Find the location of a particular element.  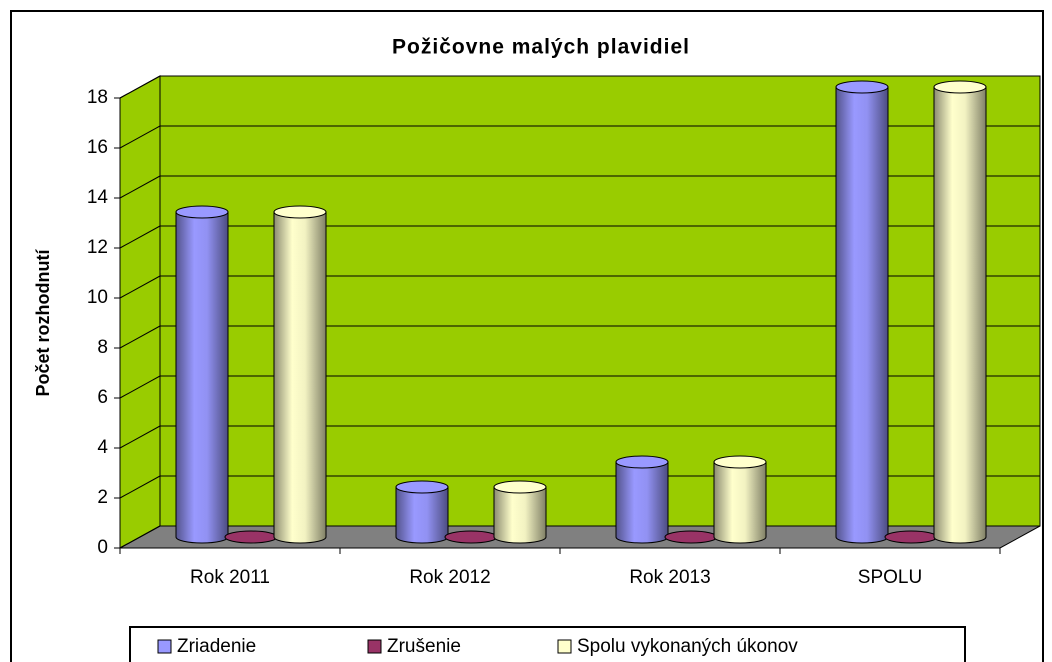

y-tick-label: 16 is located at coordinates (97, 147).